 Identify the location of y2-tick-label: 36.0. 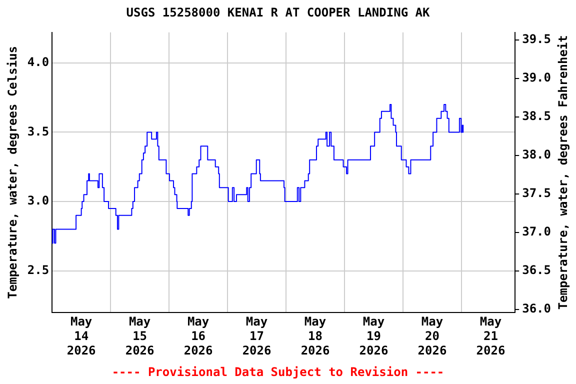
(537, 308).